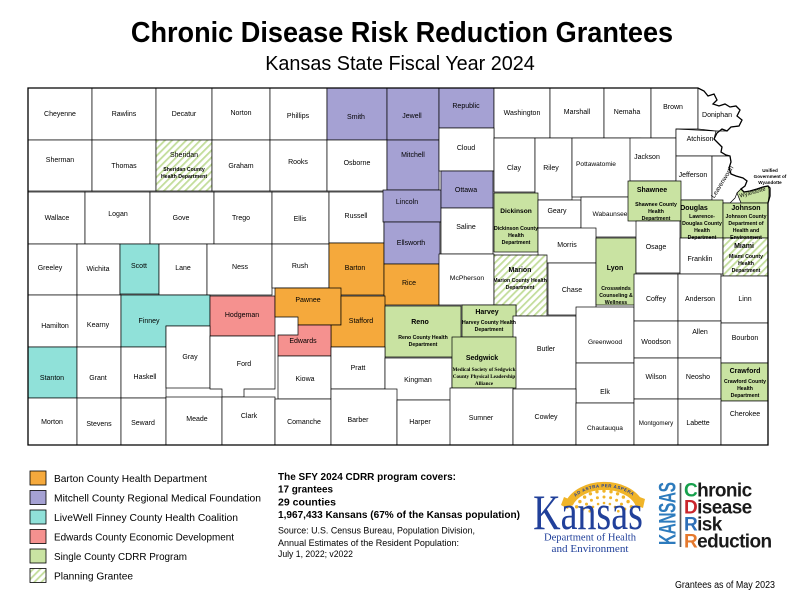  I want to click on svg-text: Reduction, so click(728, 542).